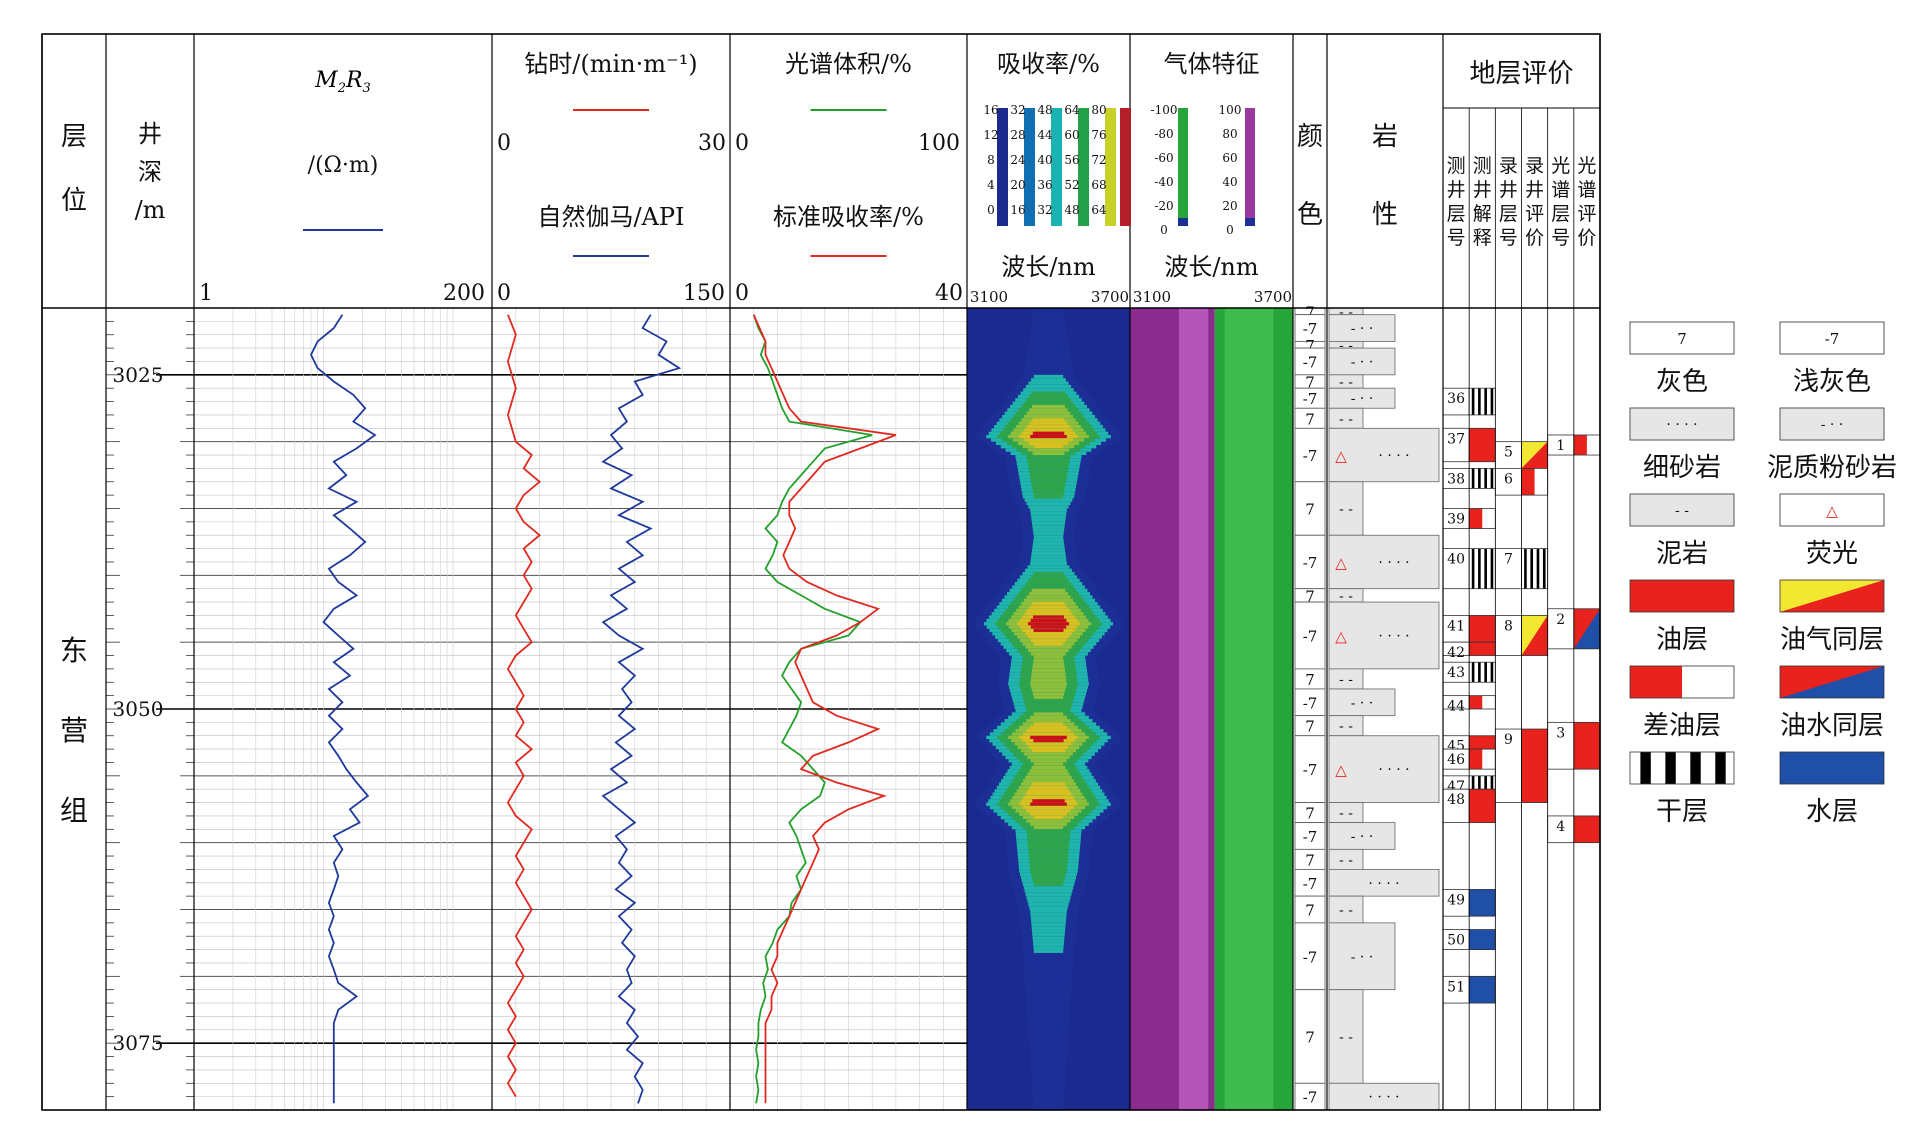  What do you see at coordinates (523, 706) in the screenshot?
I see `curve-钻时` at bounding box center [523, 706].